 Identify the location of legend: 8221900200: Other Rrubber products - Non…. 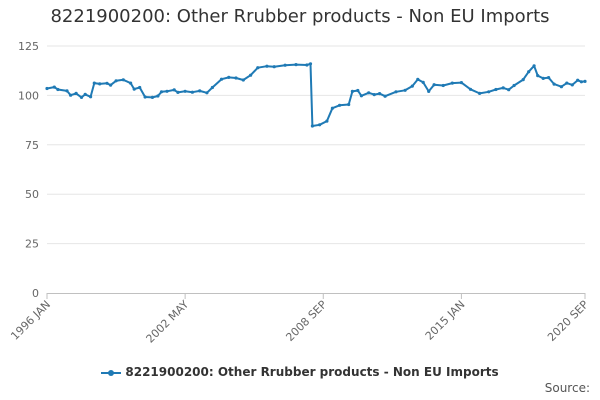
(300, 372).